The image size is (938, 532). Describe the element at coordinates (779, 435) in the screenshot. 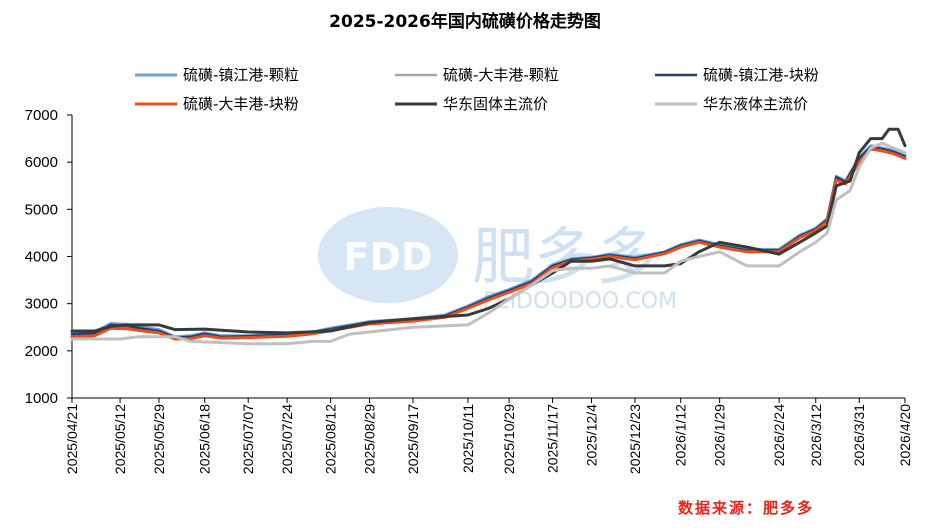

I see `x-tick-label: 2026/2/24` at that location.